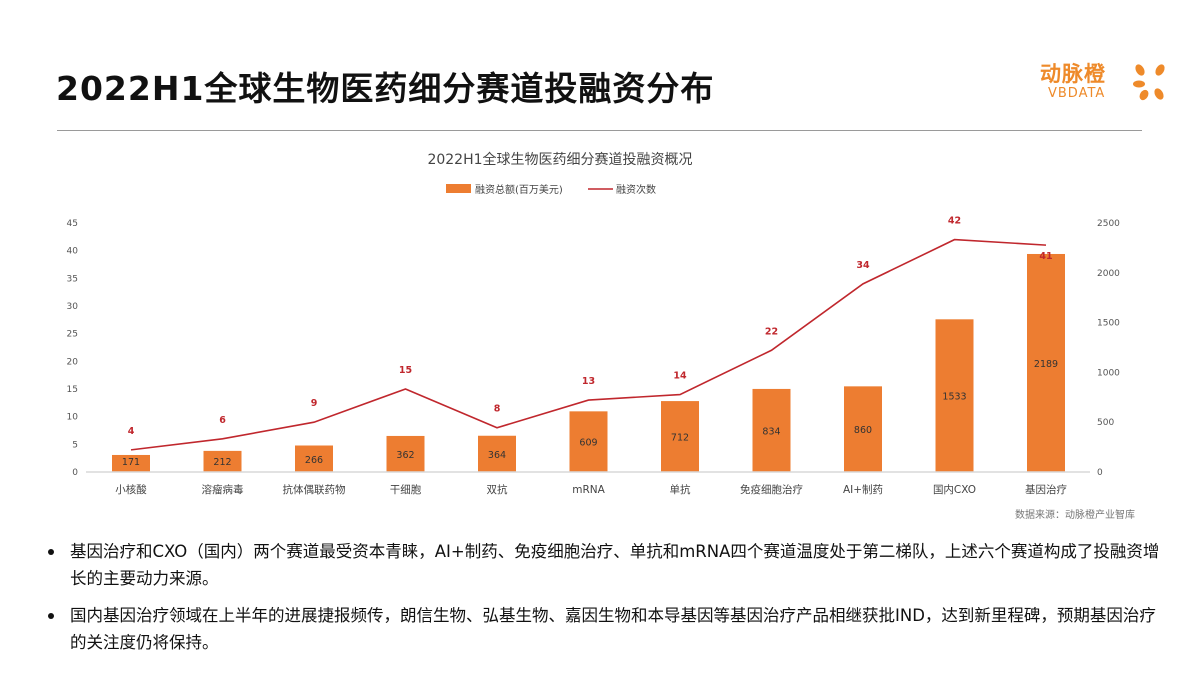 Image resolution: width=1200 pixels, height=675 pixels. What do you see at coordinates (519, 189) in the screenshot?
I see `legend-bar-label: 融资总额(百万美元)` at bounding box center [519, 189].